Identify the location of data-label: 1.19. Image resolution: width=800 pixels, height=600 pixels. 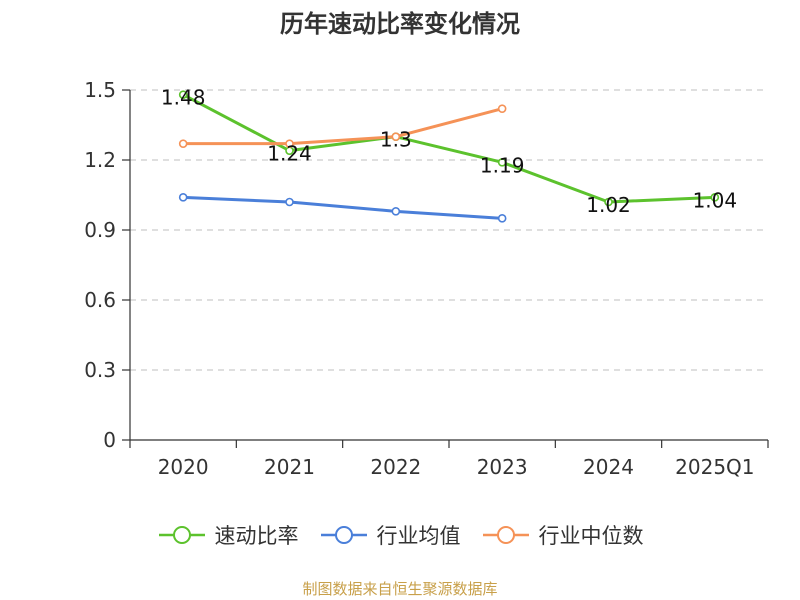
(502, 165).